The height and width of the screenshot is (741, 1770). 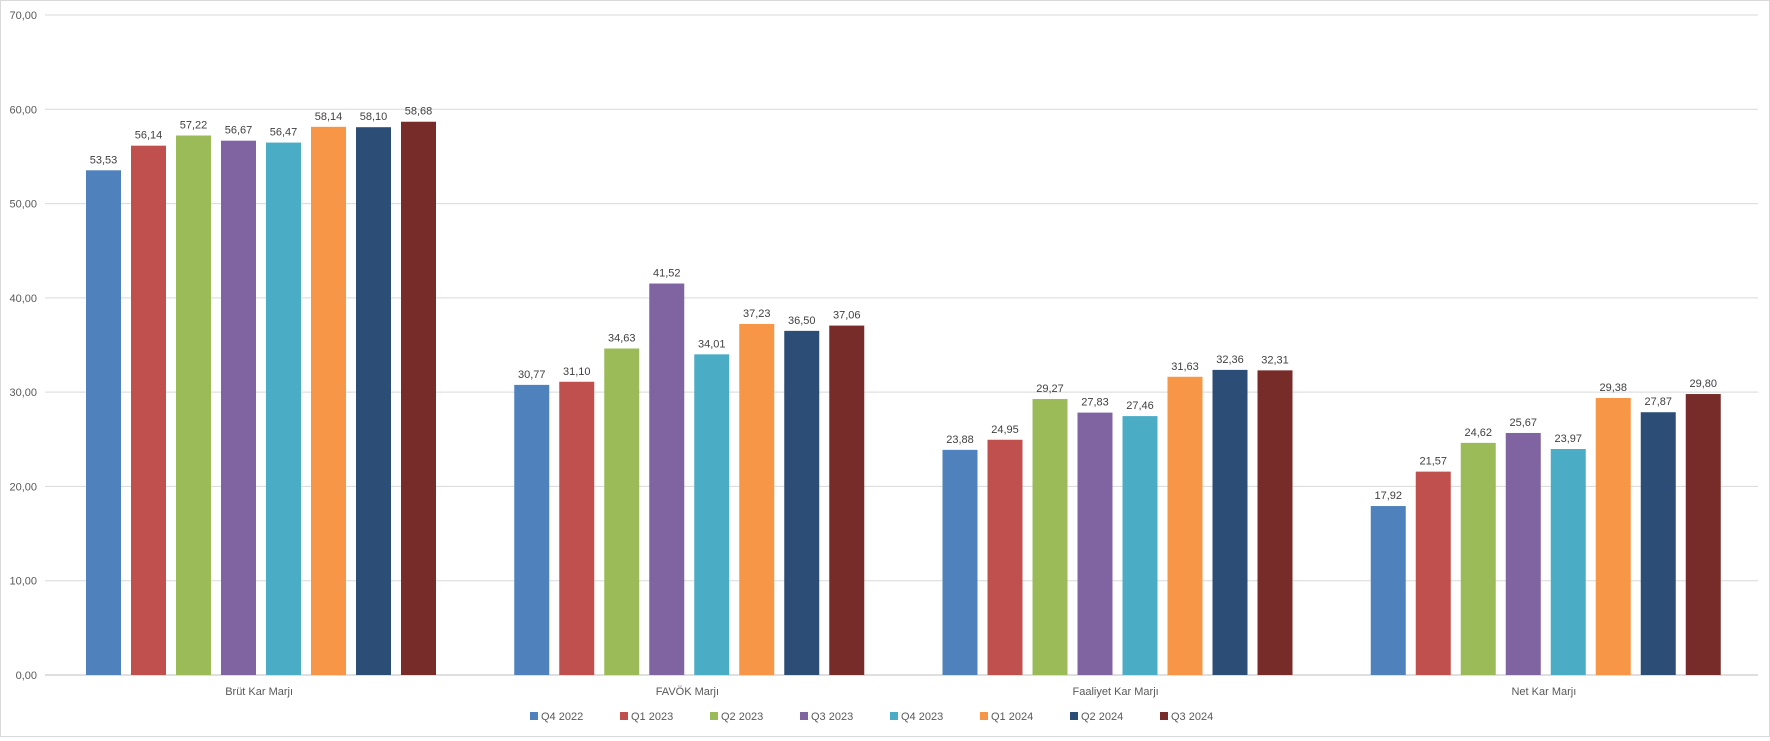 I want to click on data-label: 31,10, so click(x=577, y=372).